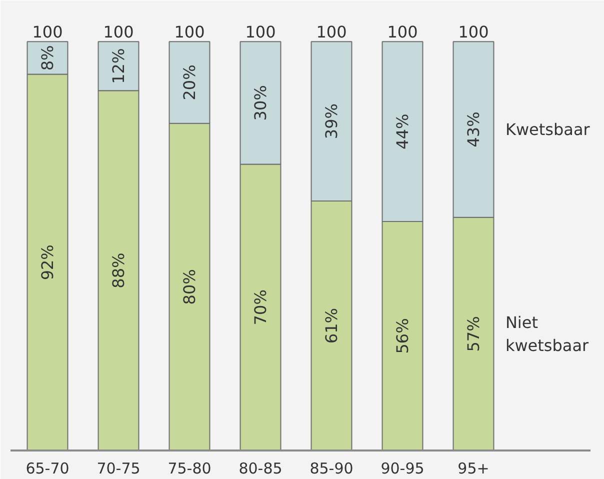 The image size is (604, 479). I want to click on data-label: 61%, so click(331, 326).